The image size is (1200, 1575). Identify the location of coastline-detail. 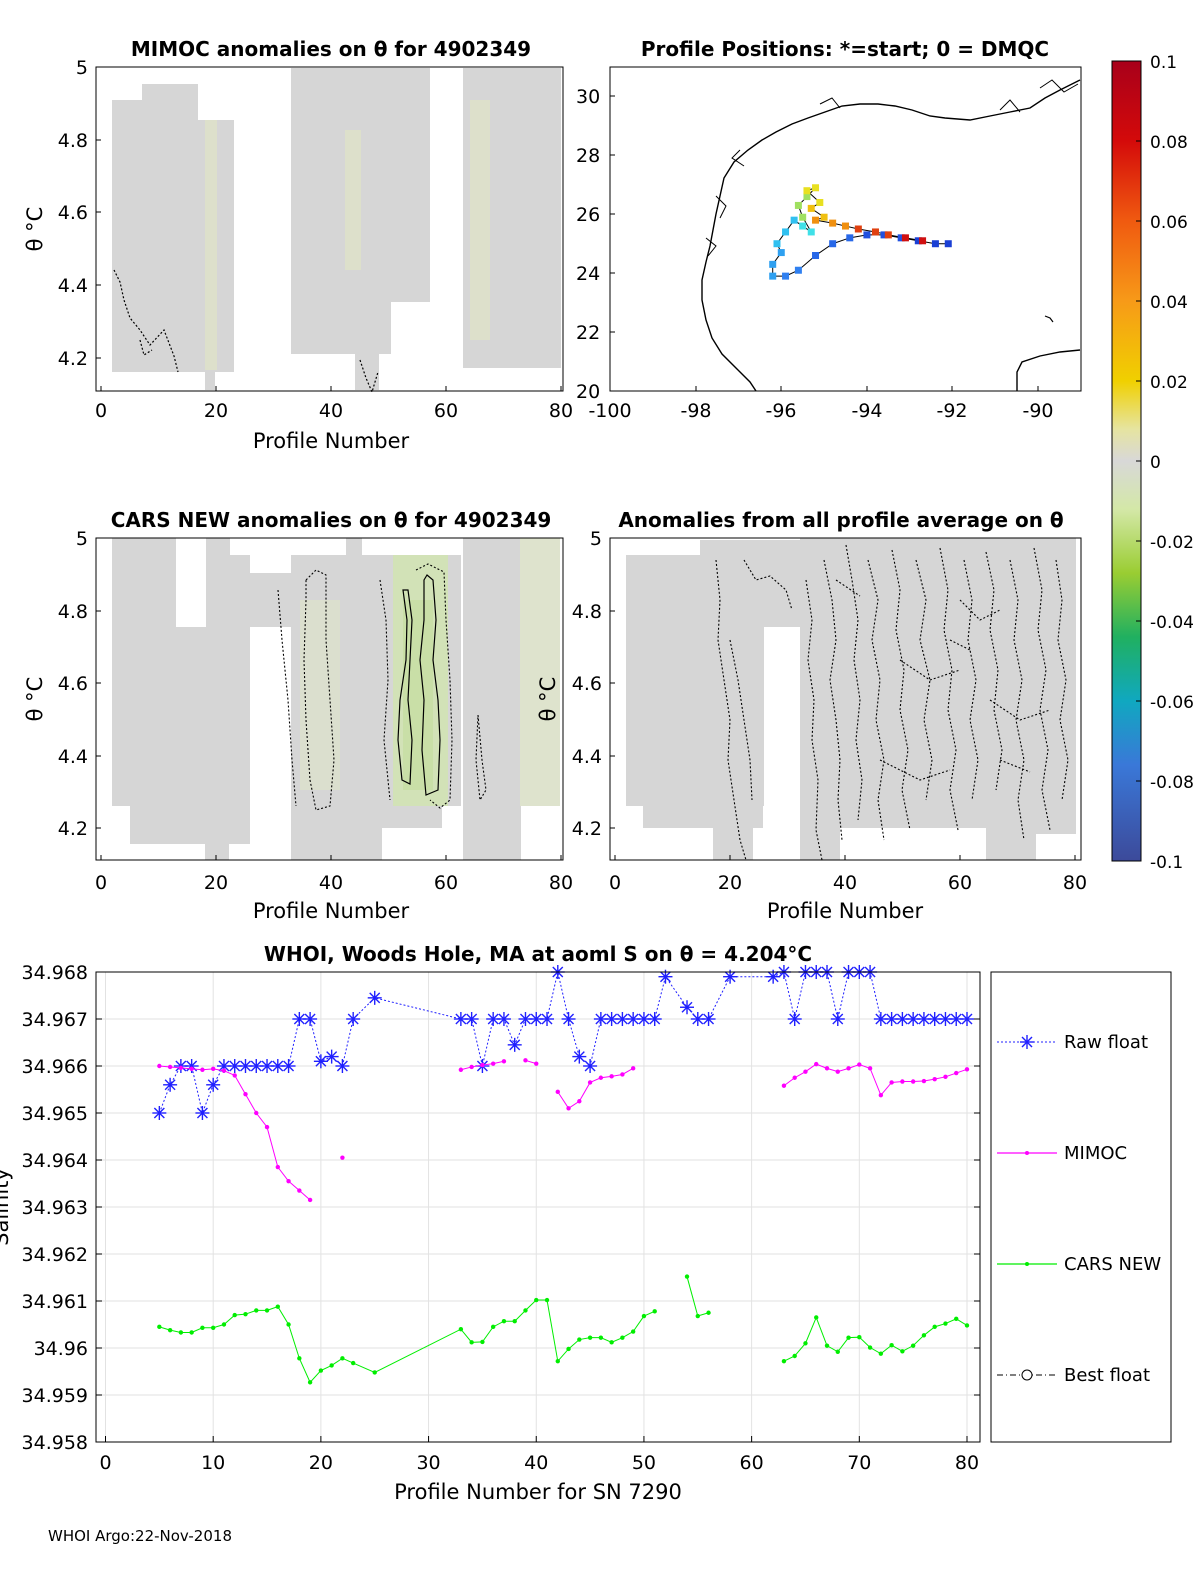
(892, 168).